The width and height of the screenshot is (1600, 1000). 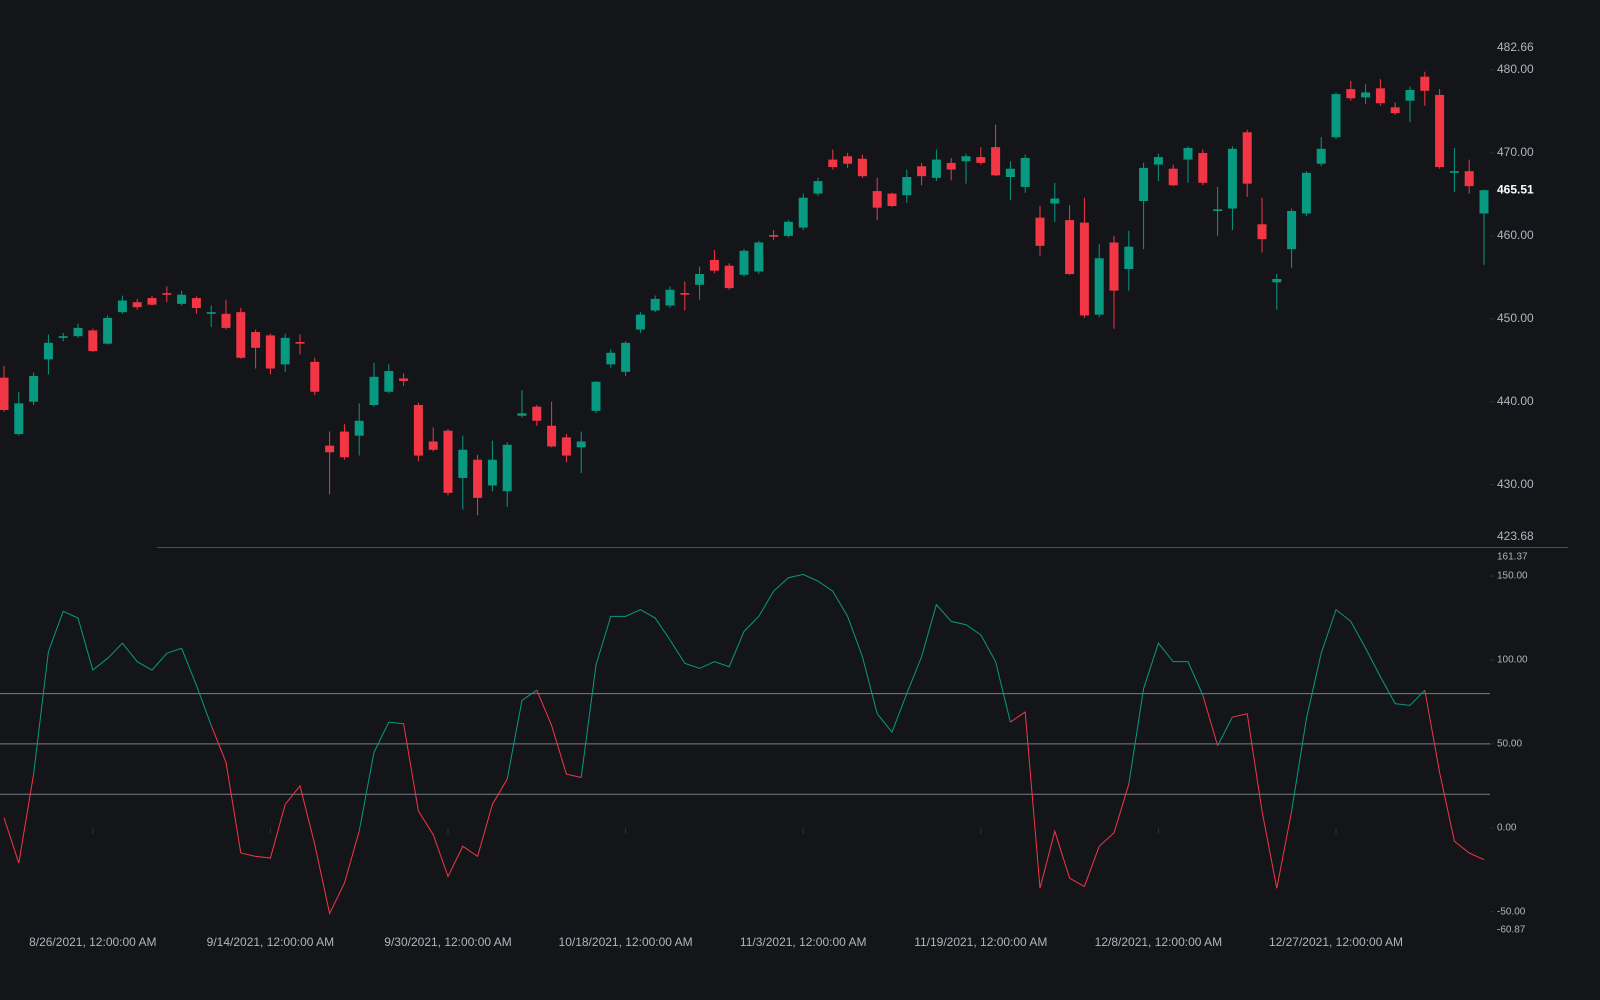 I want to click on x-tick-label: 12/27/2021, 12:00:00 AM, so click(x=1336, y=942).